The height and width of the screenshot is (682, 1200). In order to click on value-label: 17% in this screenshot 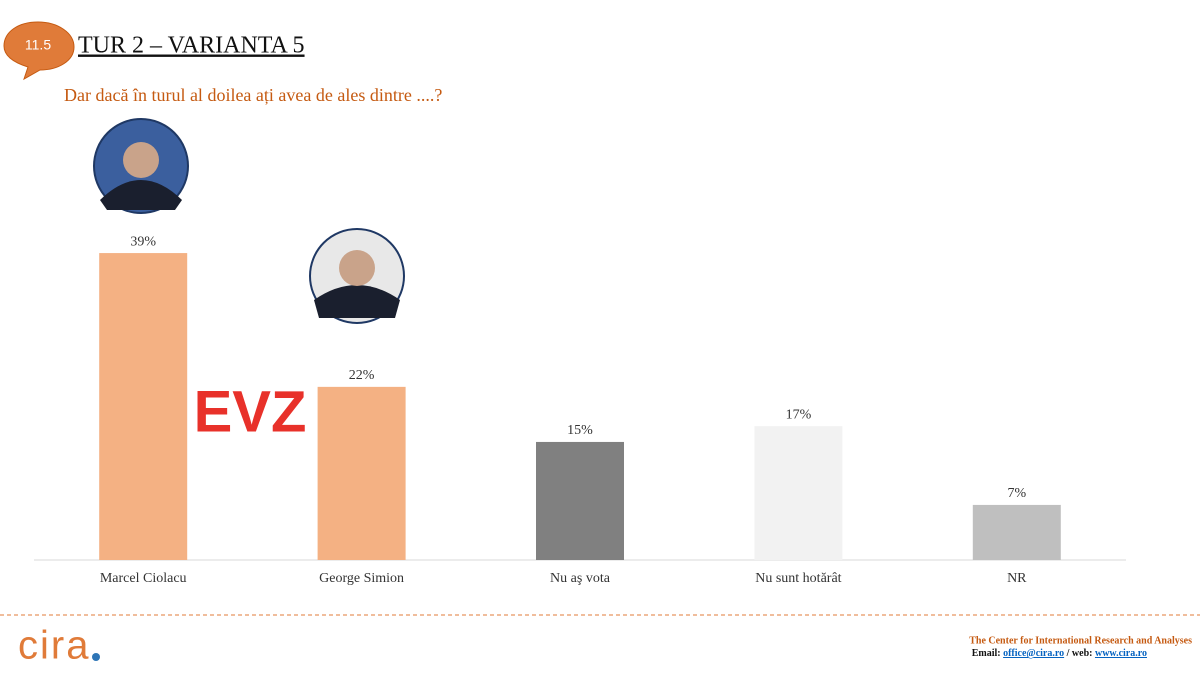, I will do `click(799, 414)`.